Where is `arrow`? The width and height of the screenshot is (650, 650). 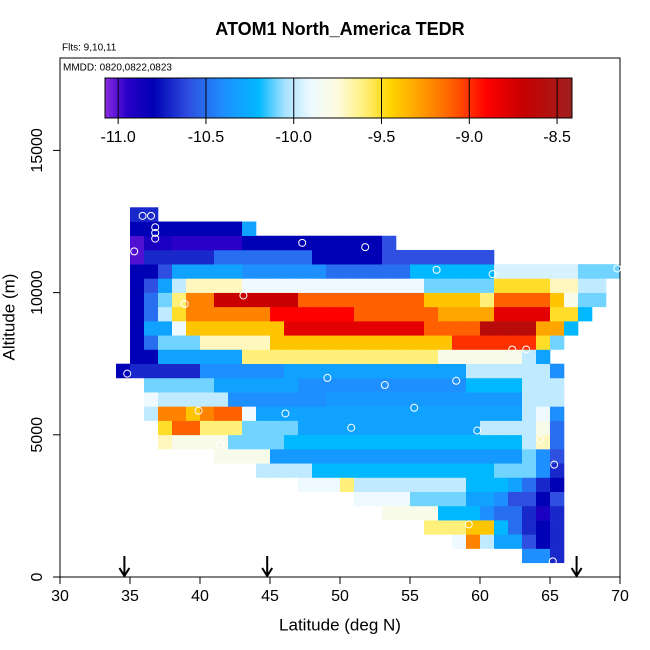
arrow is located at coordinates (267, 567).